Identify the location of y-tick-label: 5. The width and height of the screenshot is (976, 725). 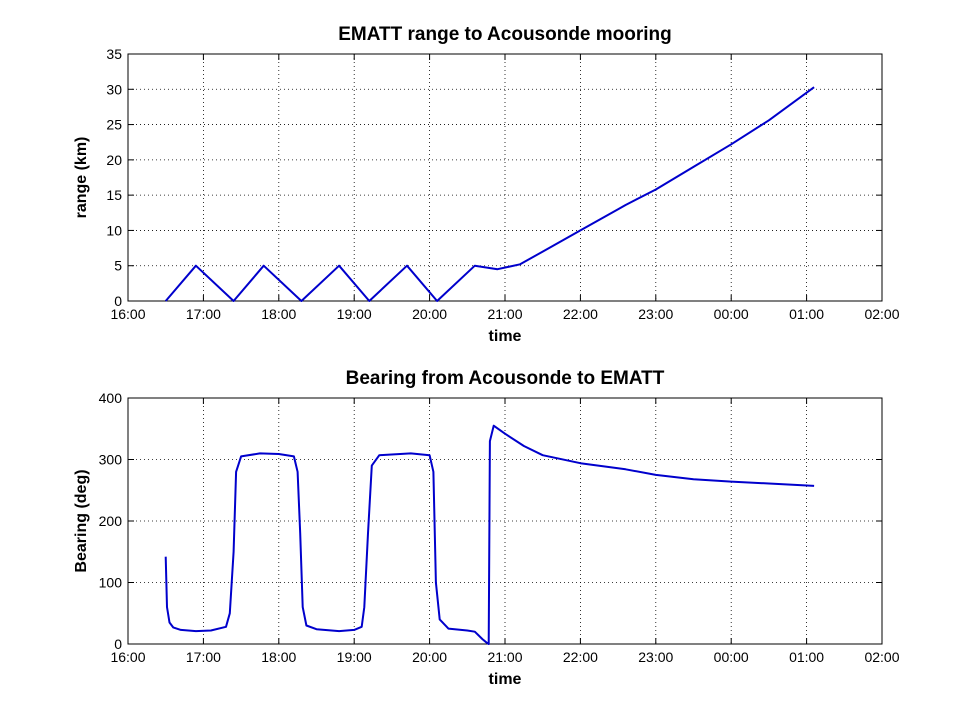
(118, 266).